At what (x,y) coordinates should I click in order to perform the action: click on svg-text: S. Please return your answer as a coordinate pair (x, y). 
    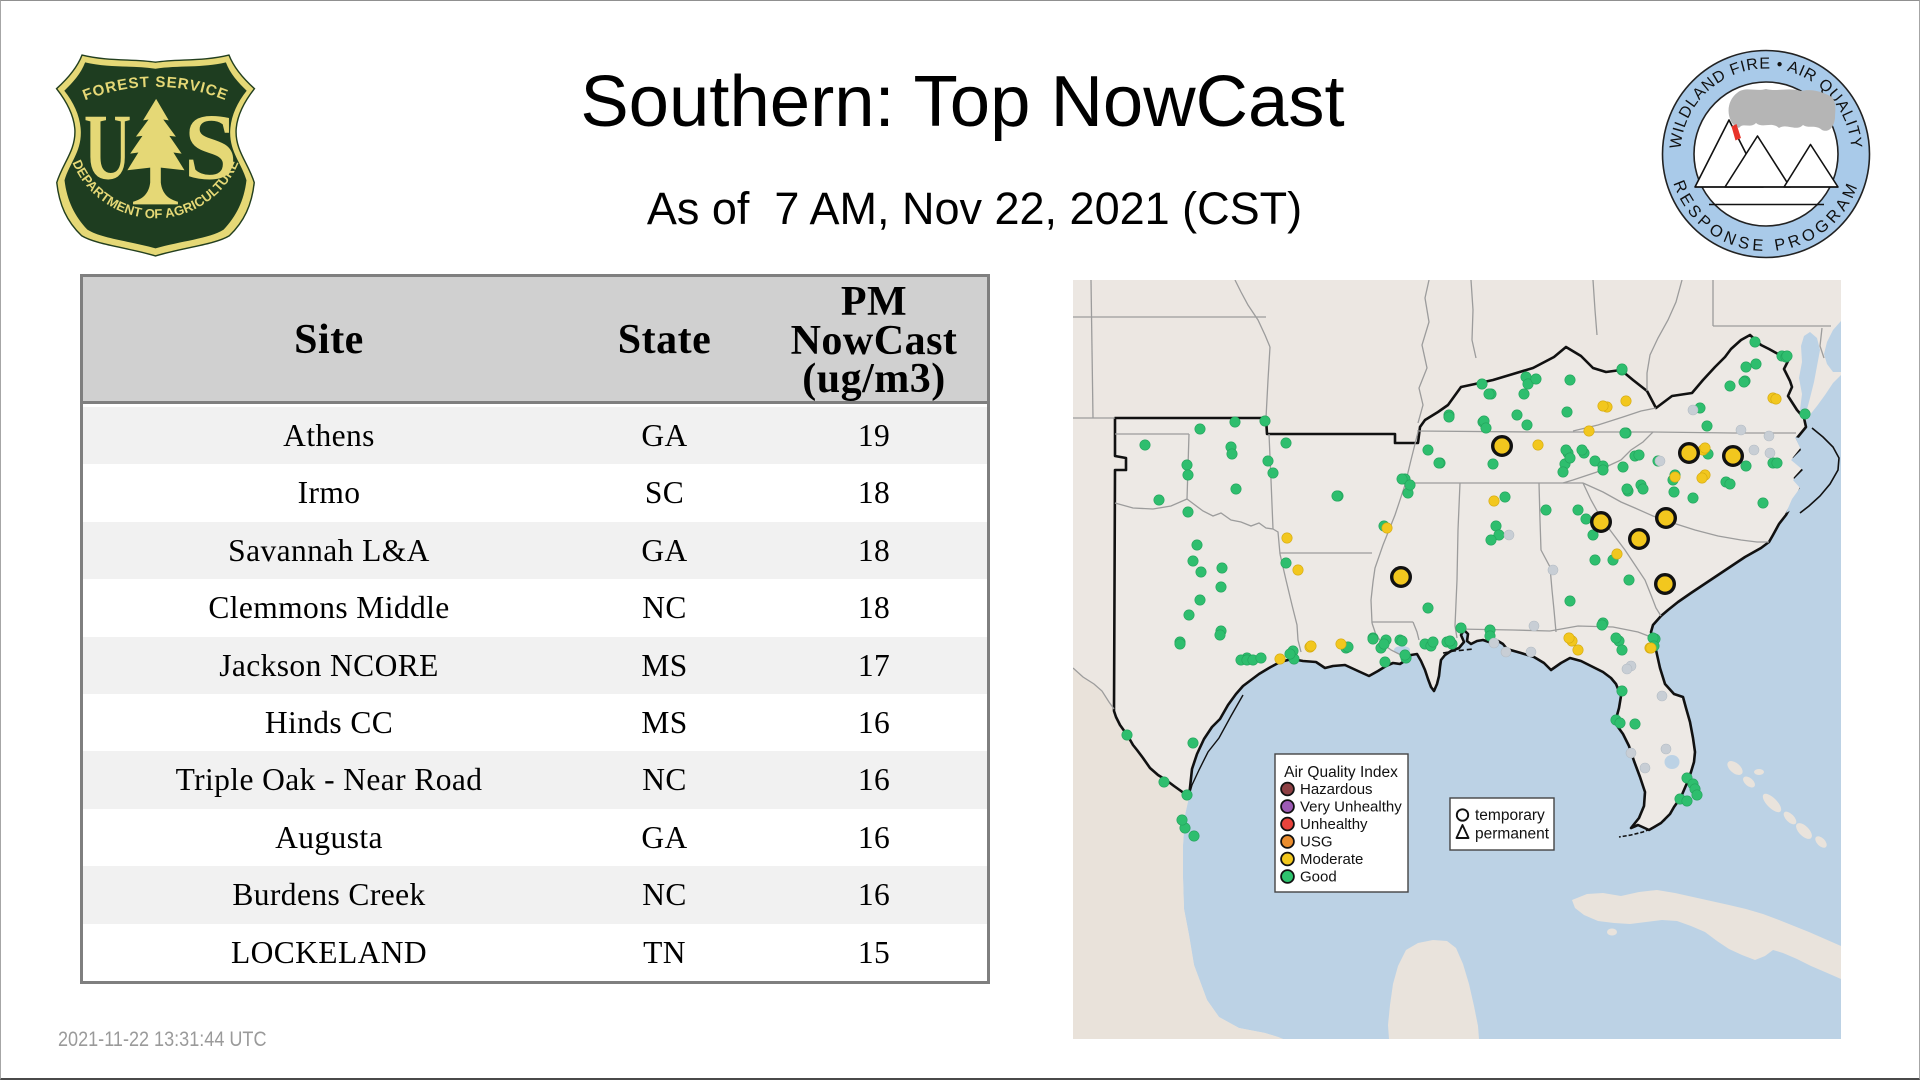
    Looking at the image, I should click on (210, 147).